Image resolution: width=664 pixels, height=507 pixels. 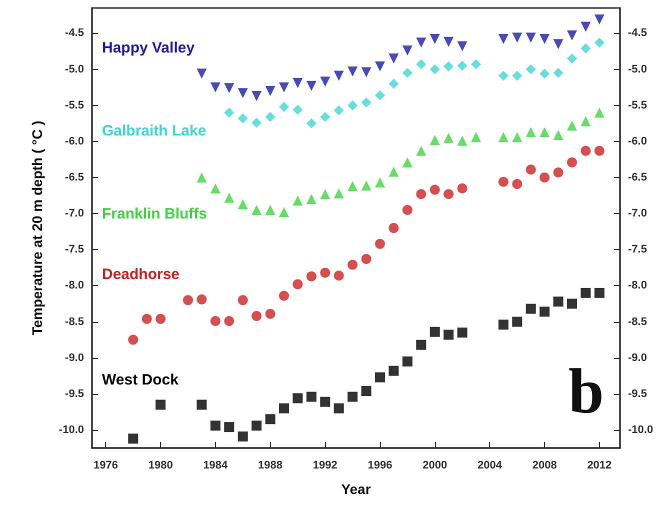 What do you see at coordinates (637, 394) in the screenshot?
I see `y2-tick-label: -9.5` at bounding box center [637, 394].